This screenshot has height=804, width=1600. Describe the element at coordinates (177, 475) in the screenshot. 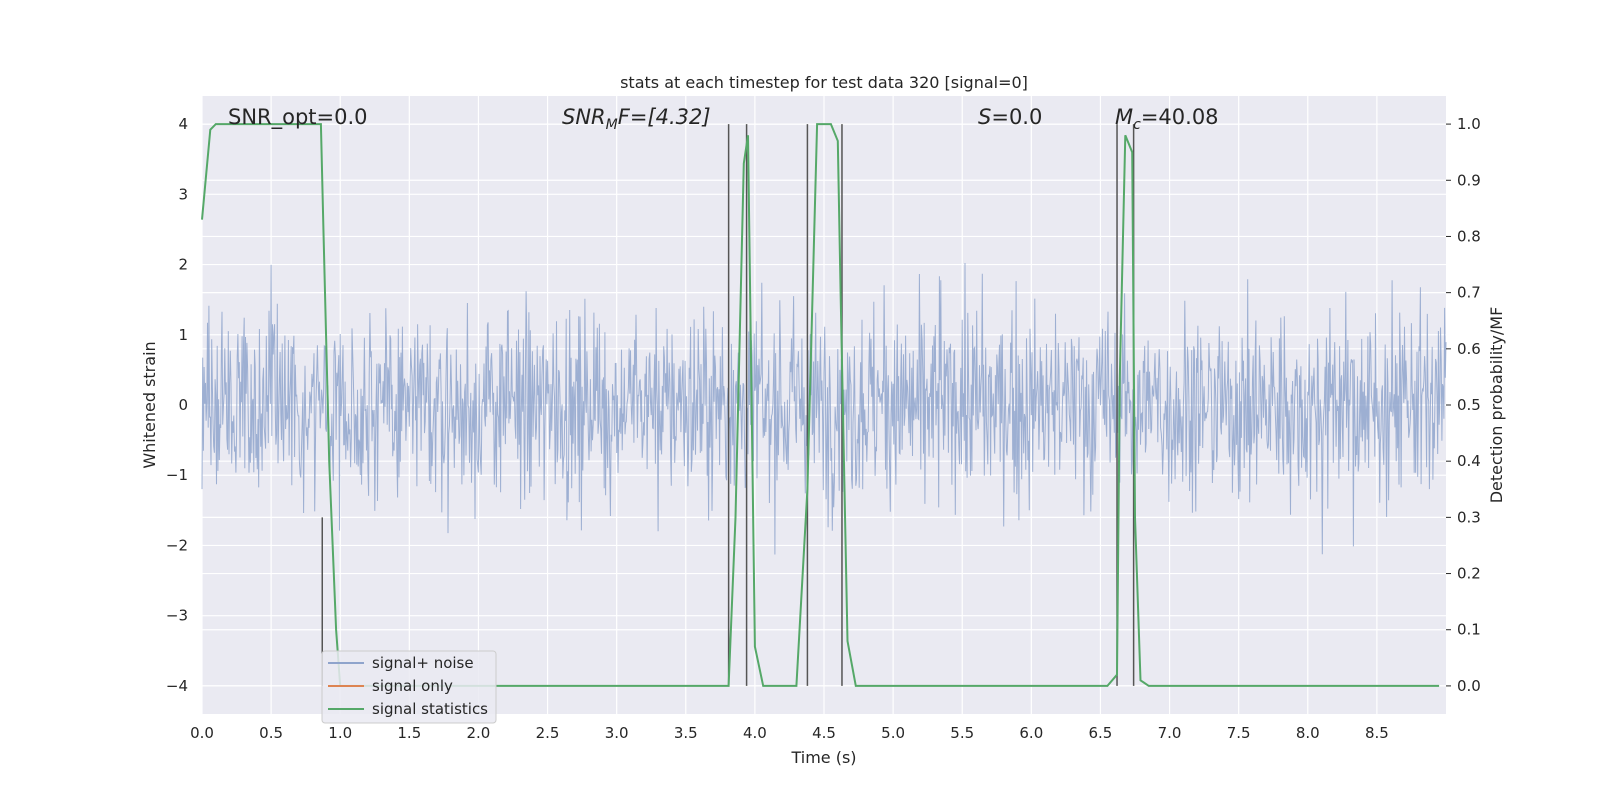

I see `y-tick-label-5: −1` at that location.